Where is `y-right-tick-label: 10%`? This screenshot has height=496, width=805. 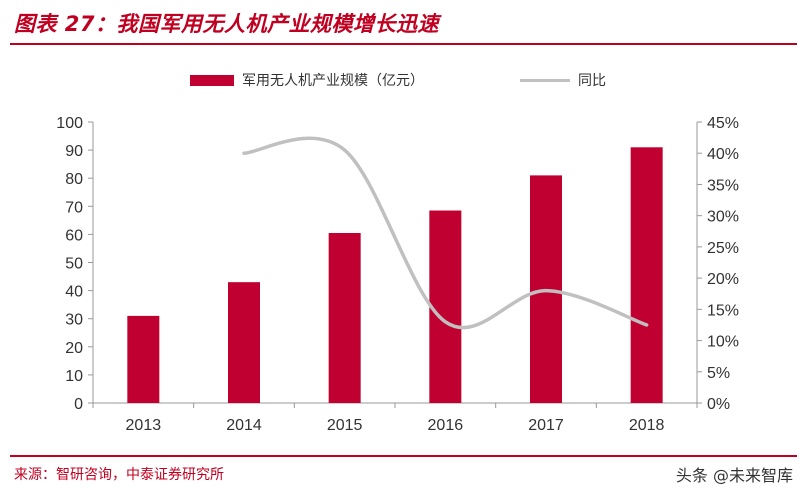
y-right-tick-label: 10% is located at coordinates (723, 342).